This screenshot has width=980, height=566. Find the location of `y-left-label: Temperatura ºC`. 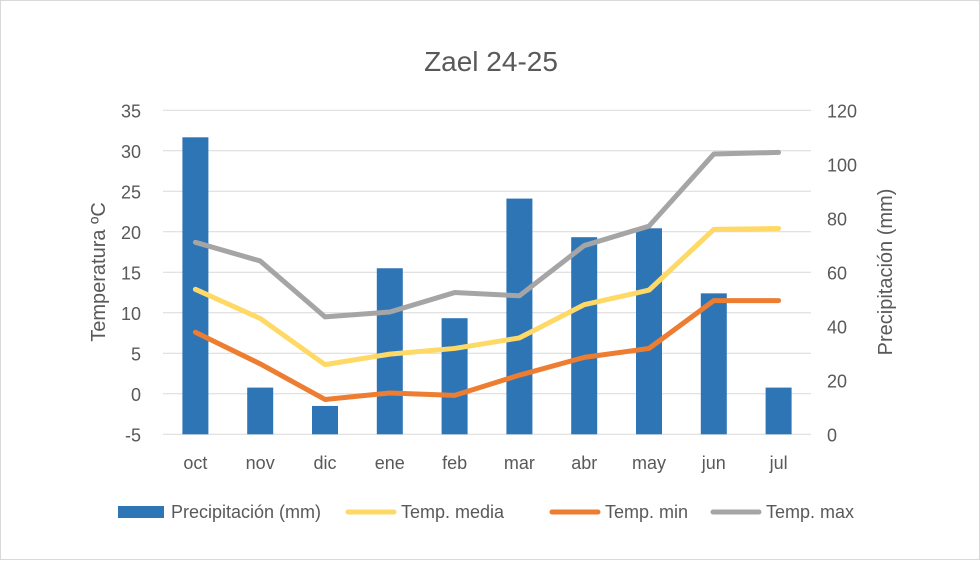

y-left-label: Temperatura ºC is located at coordinates (99, 272).